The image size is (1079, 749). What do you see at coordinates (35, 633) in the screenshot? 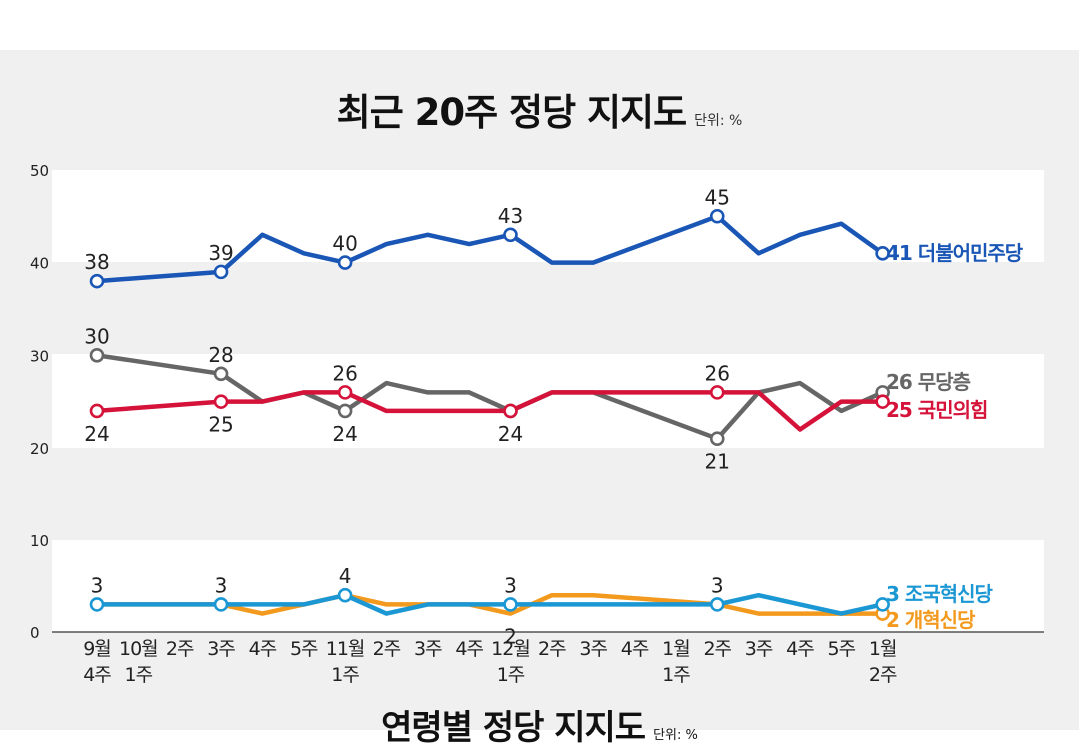
I see `y-tick-label: 0` at bounding box center [35, 633].